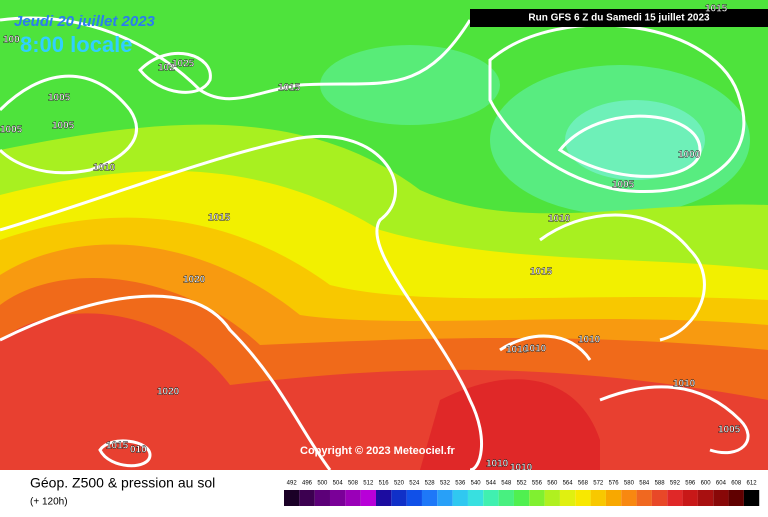  Describe the element at coordinates (445, 484) in the screenshot. I see `legend-label: 532` at that location.